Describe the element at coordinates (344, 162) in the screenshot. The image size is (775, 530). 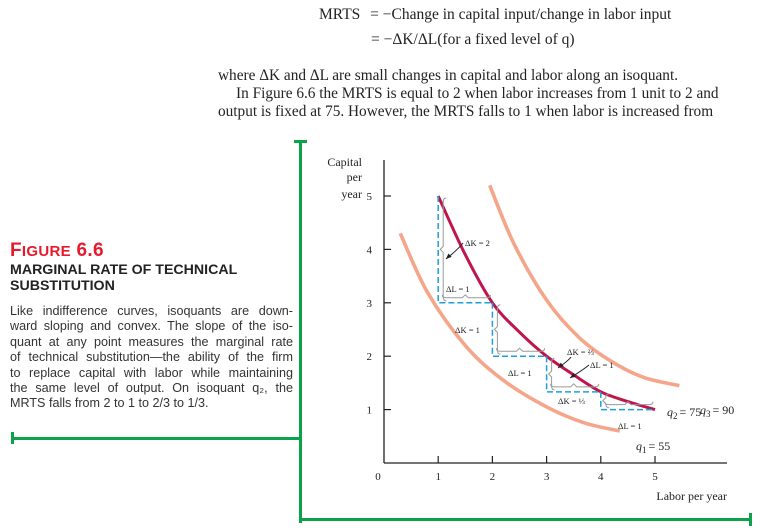
I see `y-axis-label-line-1: Capital` at that location.